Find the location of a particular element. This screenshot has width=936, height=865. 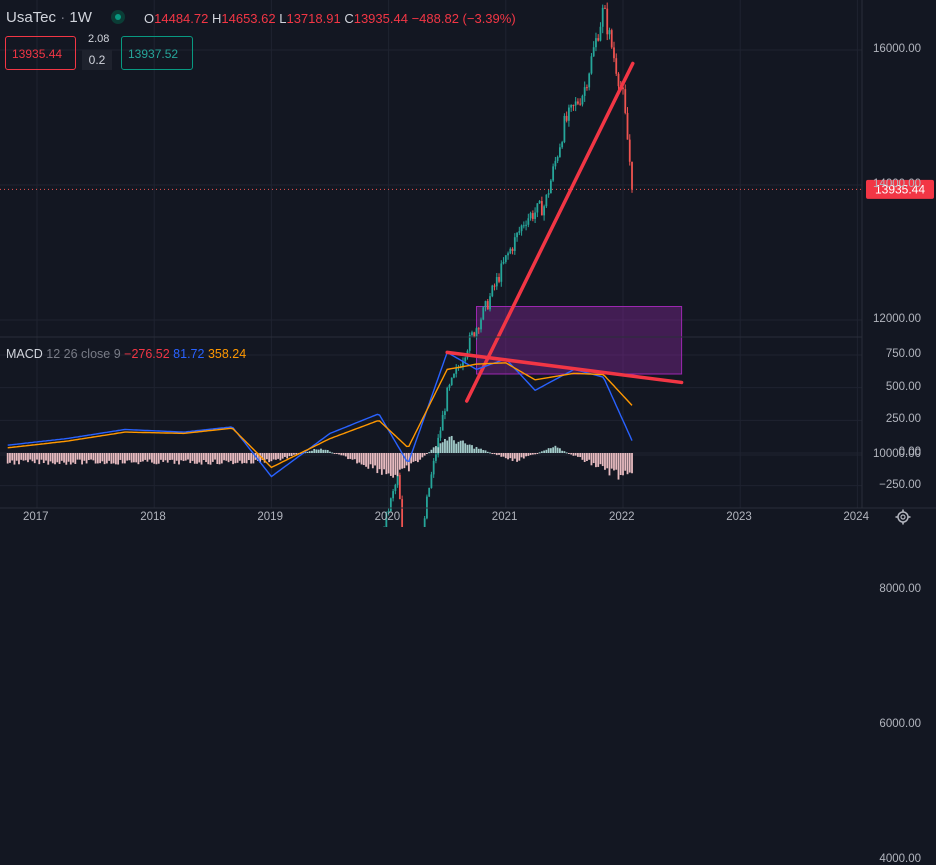

settings-gear-icon is located at coordinates (903, 517).